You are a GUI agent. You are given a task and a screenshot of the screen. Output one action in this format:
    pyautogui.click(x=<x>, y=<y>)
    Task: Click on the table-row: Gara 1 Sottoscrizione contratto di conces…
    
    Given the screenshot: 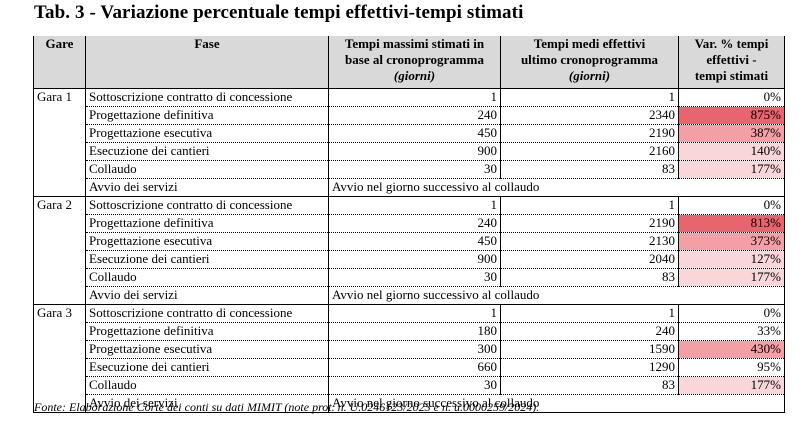 What is the action you would take?
    pyautogui.click(x=409, y=97)
    